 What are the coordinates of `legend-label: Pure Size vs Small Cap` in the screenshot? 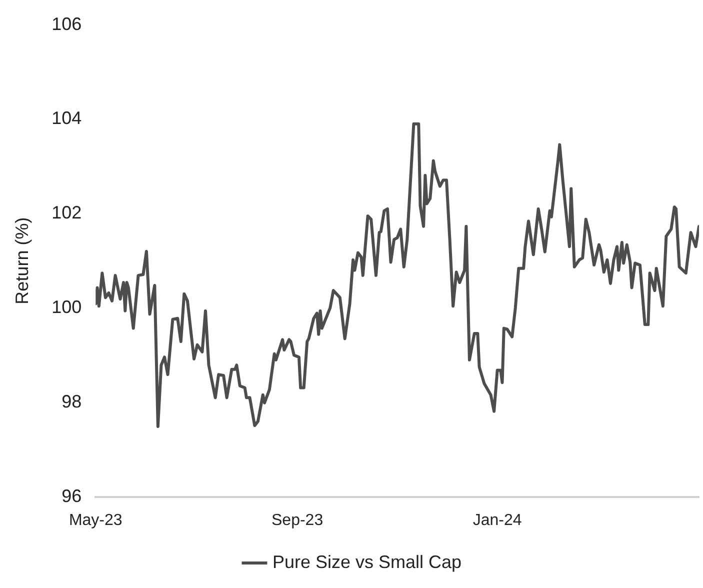 It's located at (367, 562).